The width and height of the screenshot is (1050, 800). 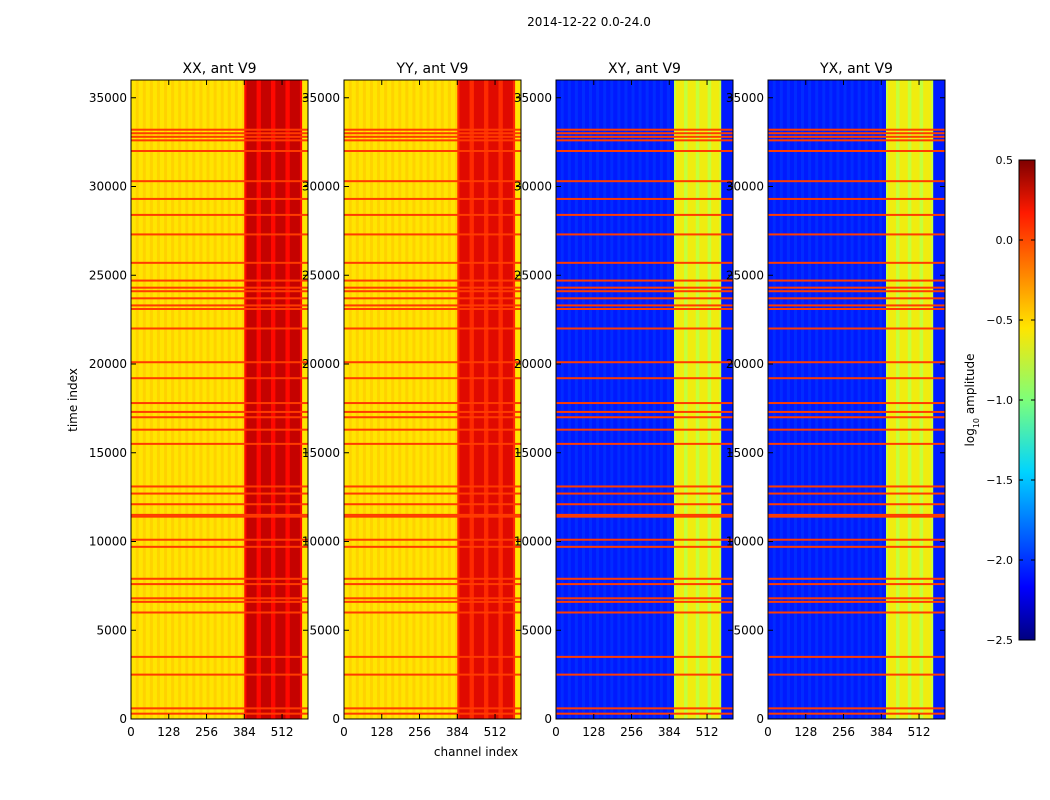 What do you see at coordinates (336, 719) in the screenshot?
I see `y-tick-label: 0` at bounding box center [336, 719].